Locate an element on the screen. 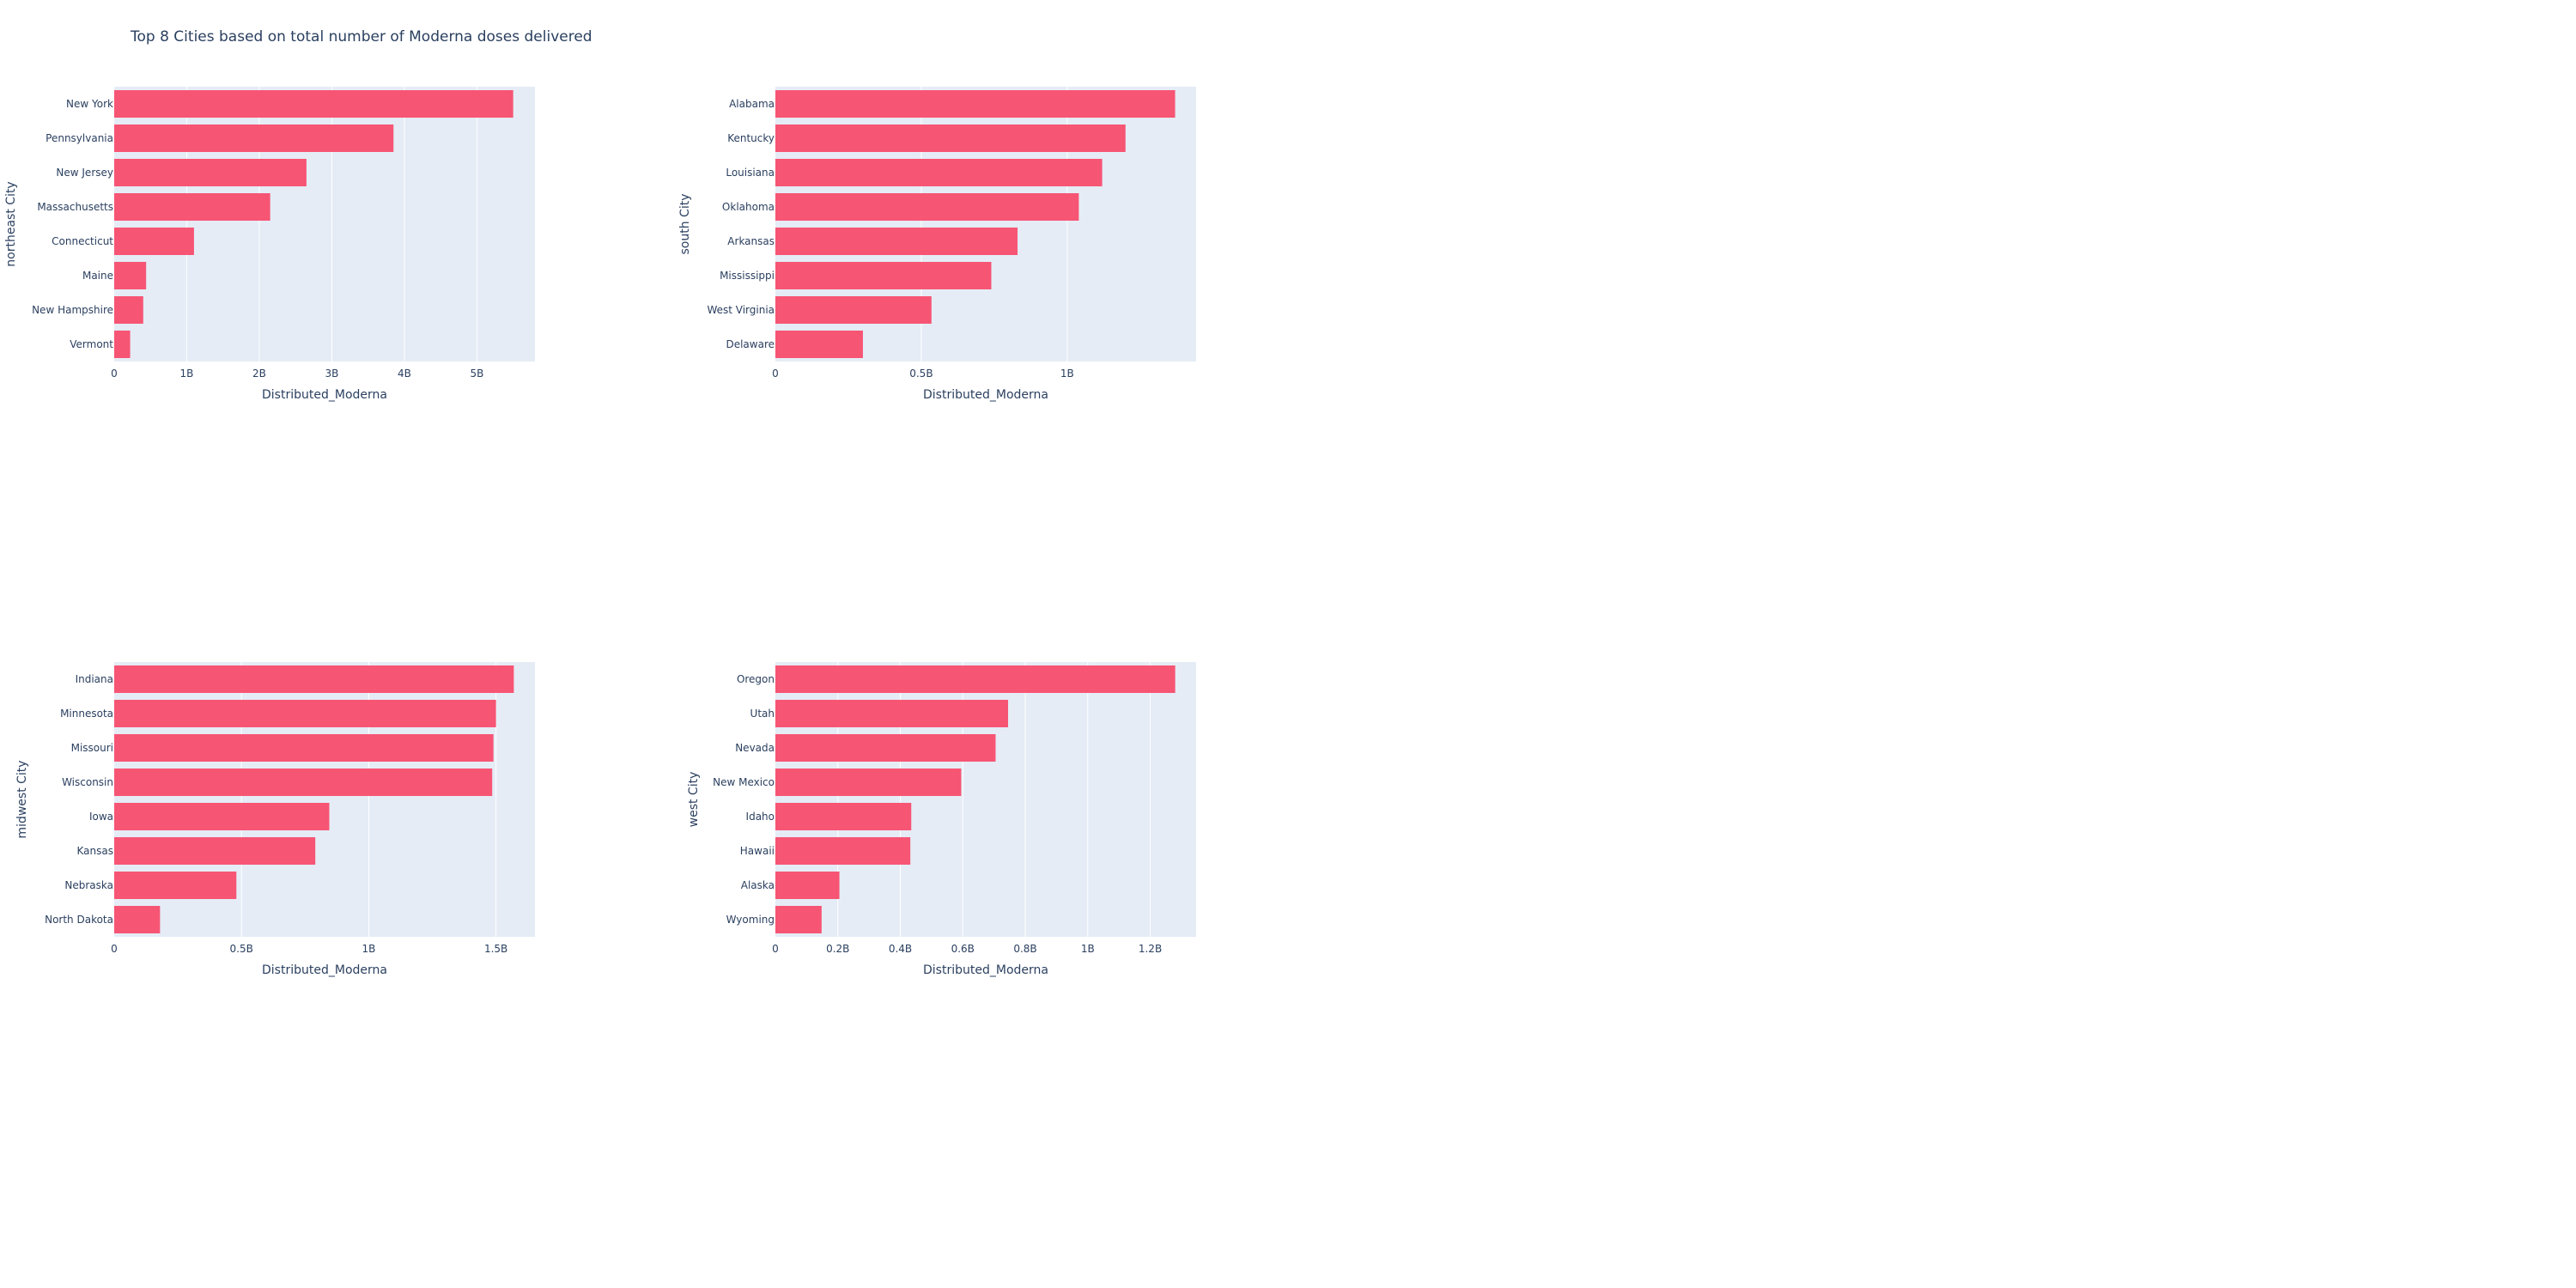 The image size is (2576, 1288). y-tick-label: Vermont is located at coordinates (91, 344).